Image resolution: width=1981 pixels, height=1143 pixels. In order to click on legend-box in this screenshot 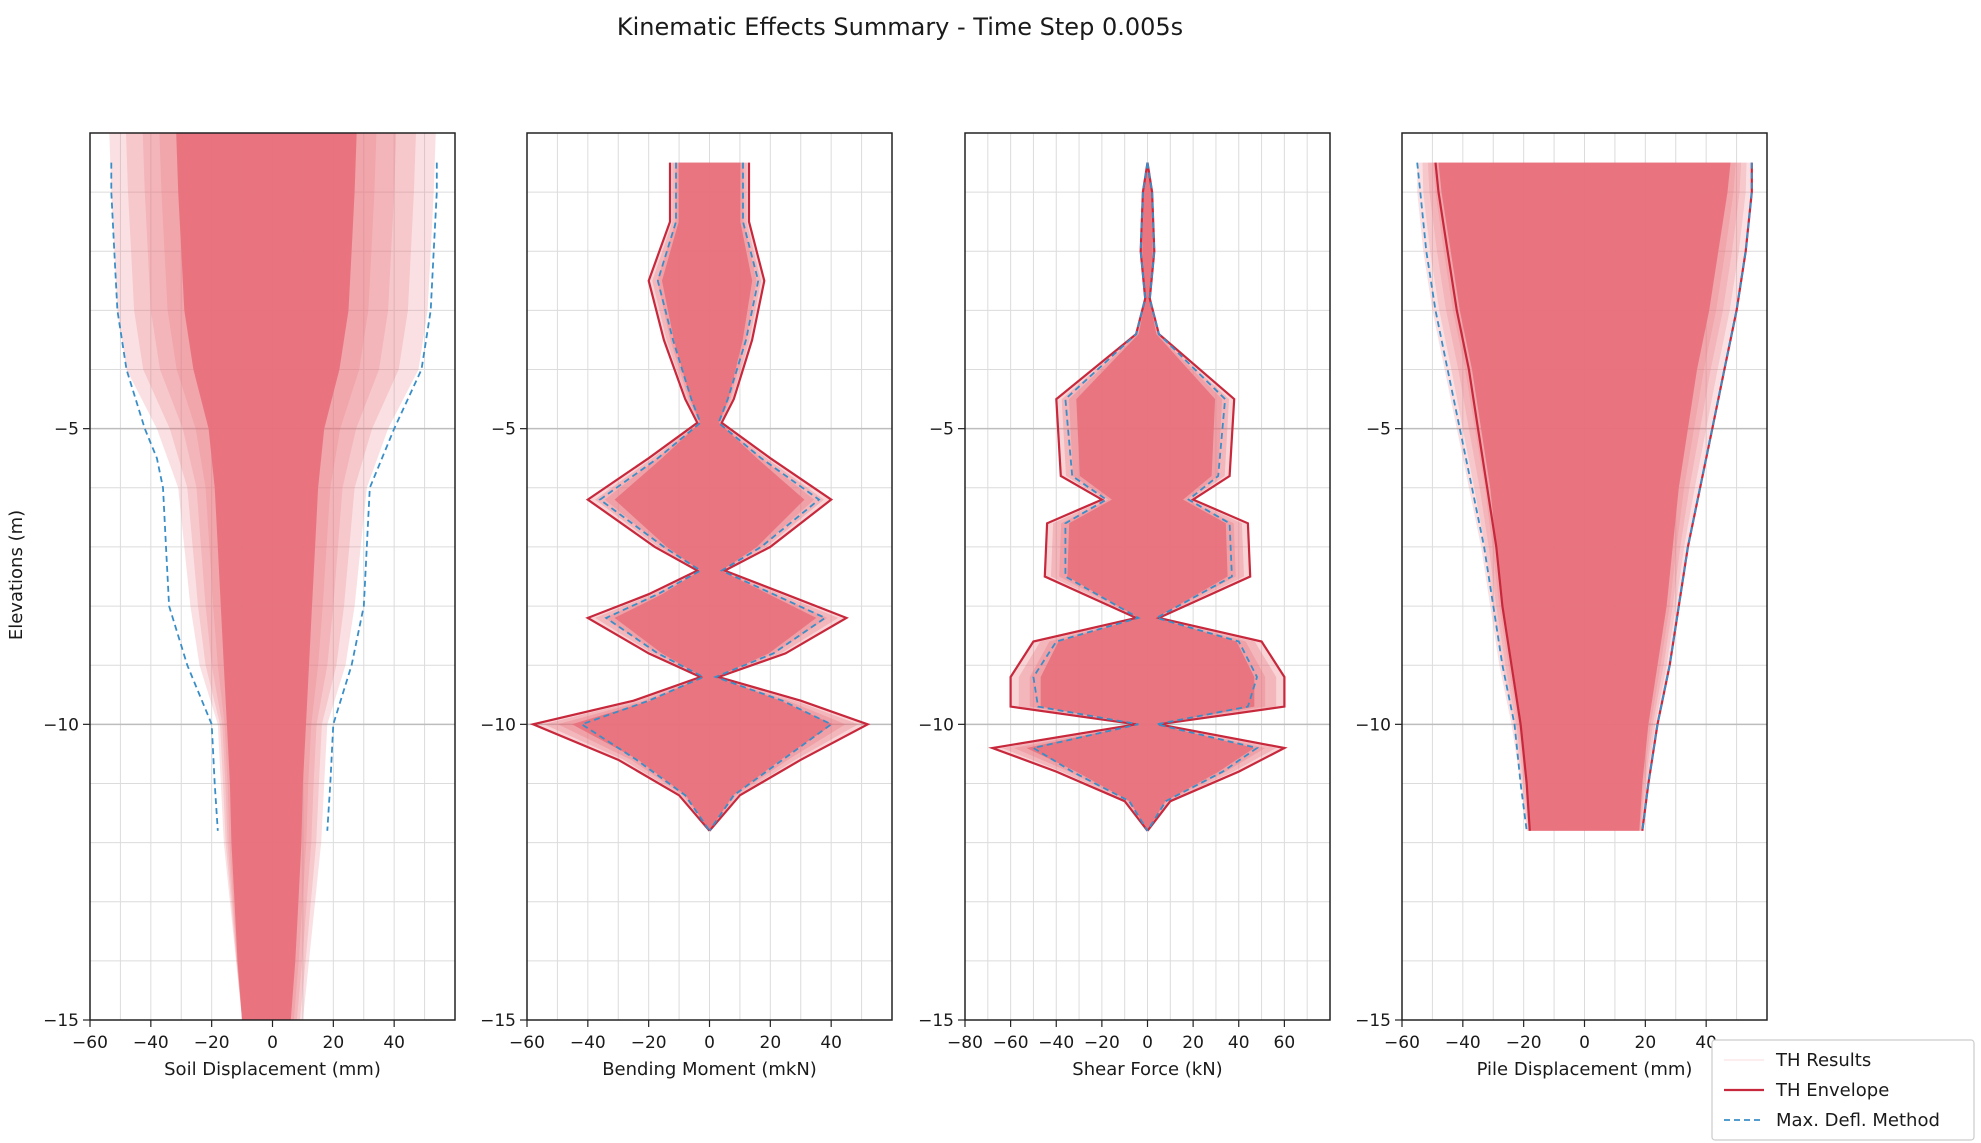, I will do `click(1843, 1090)`.